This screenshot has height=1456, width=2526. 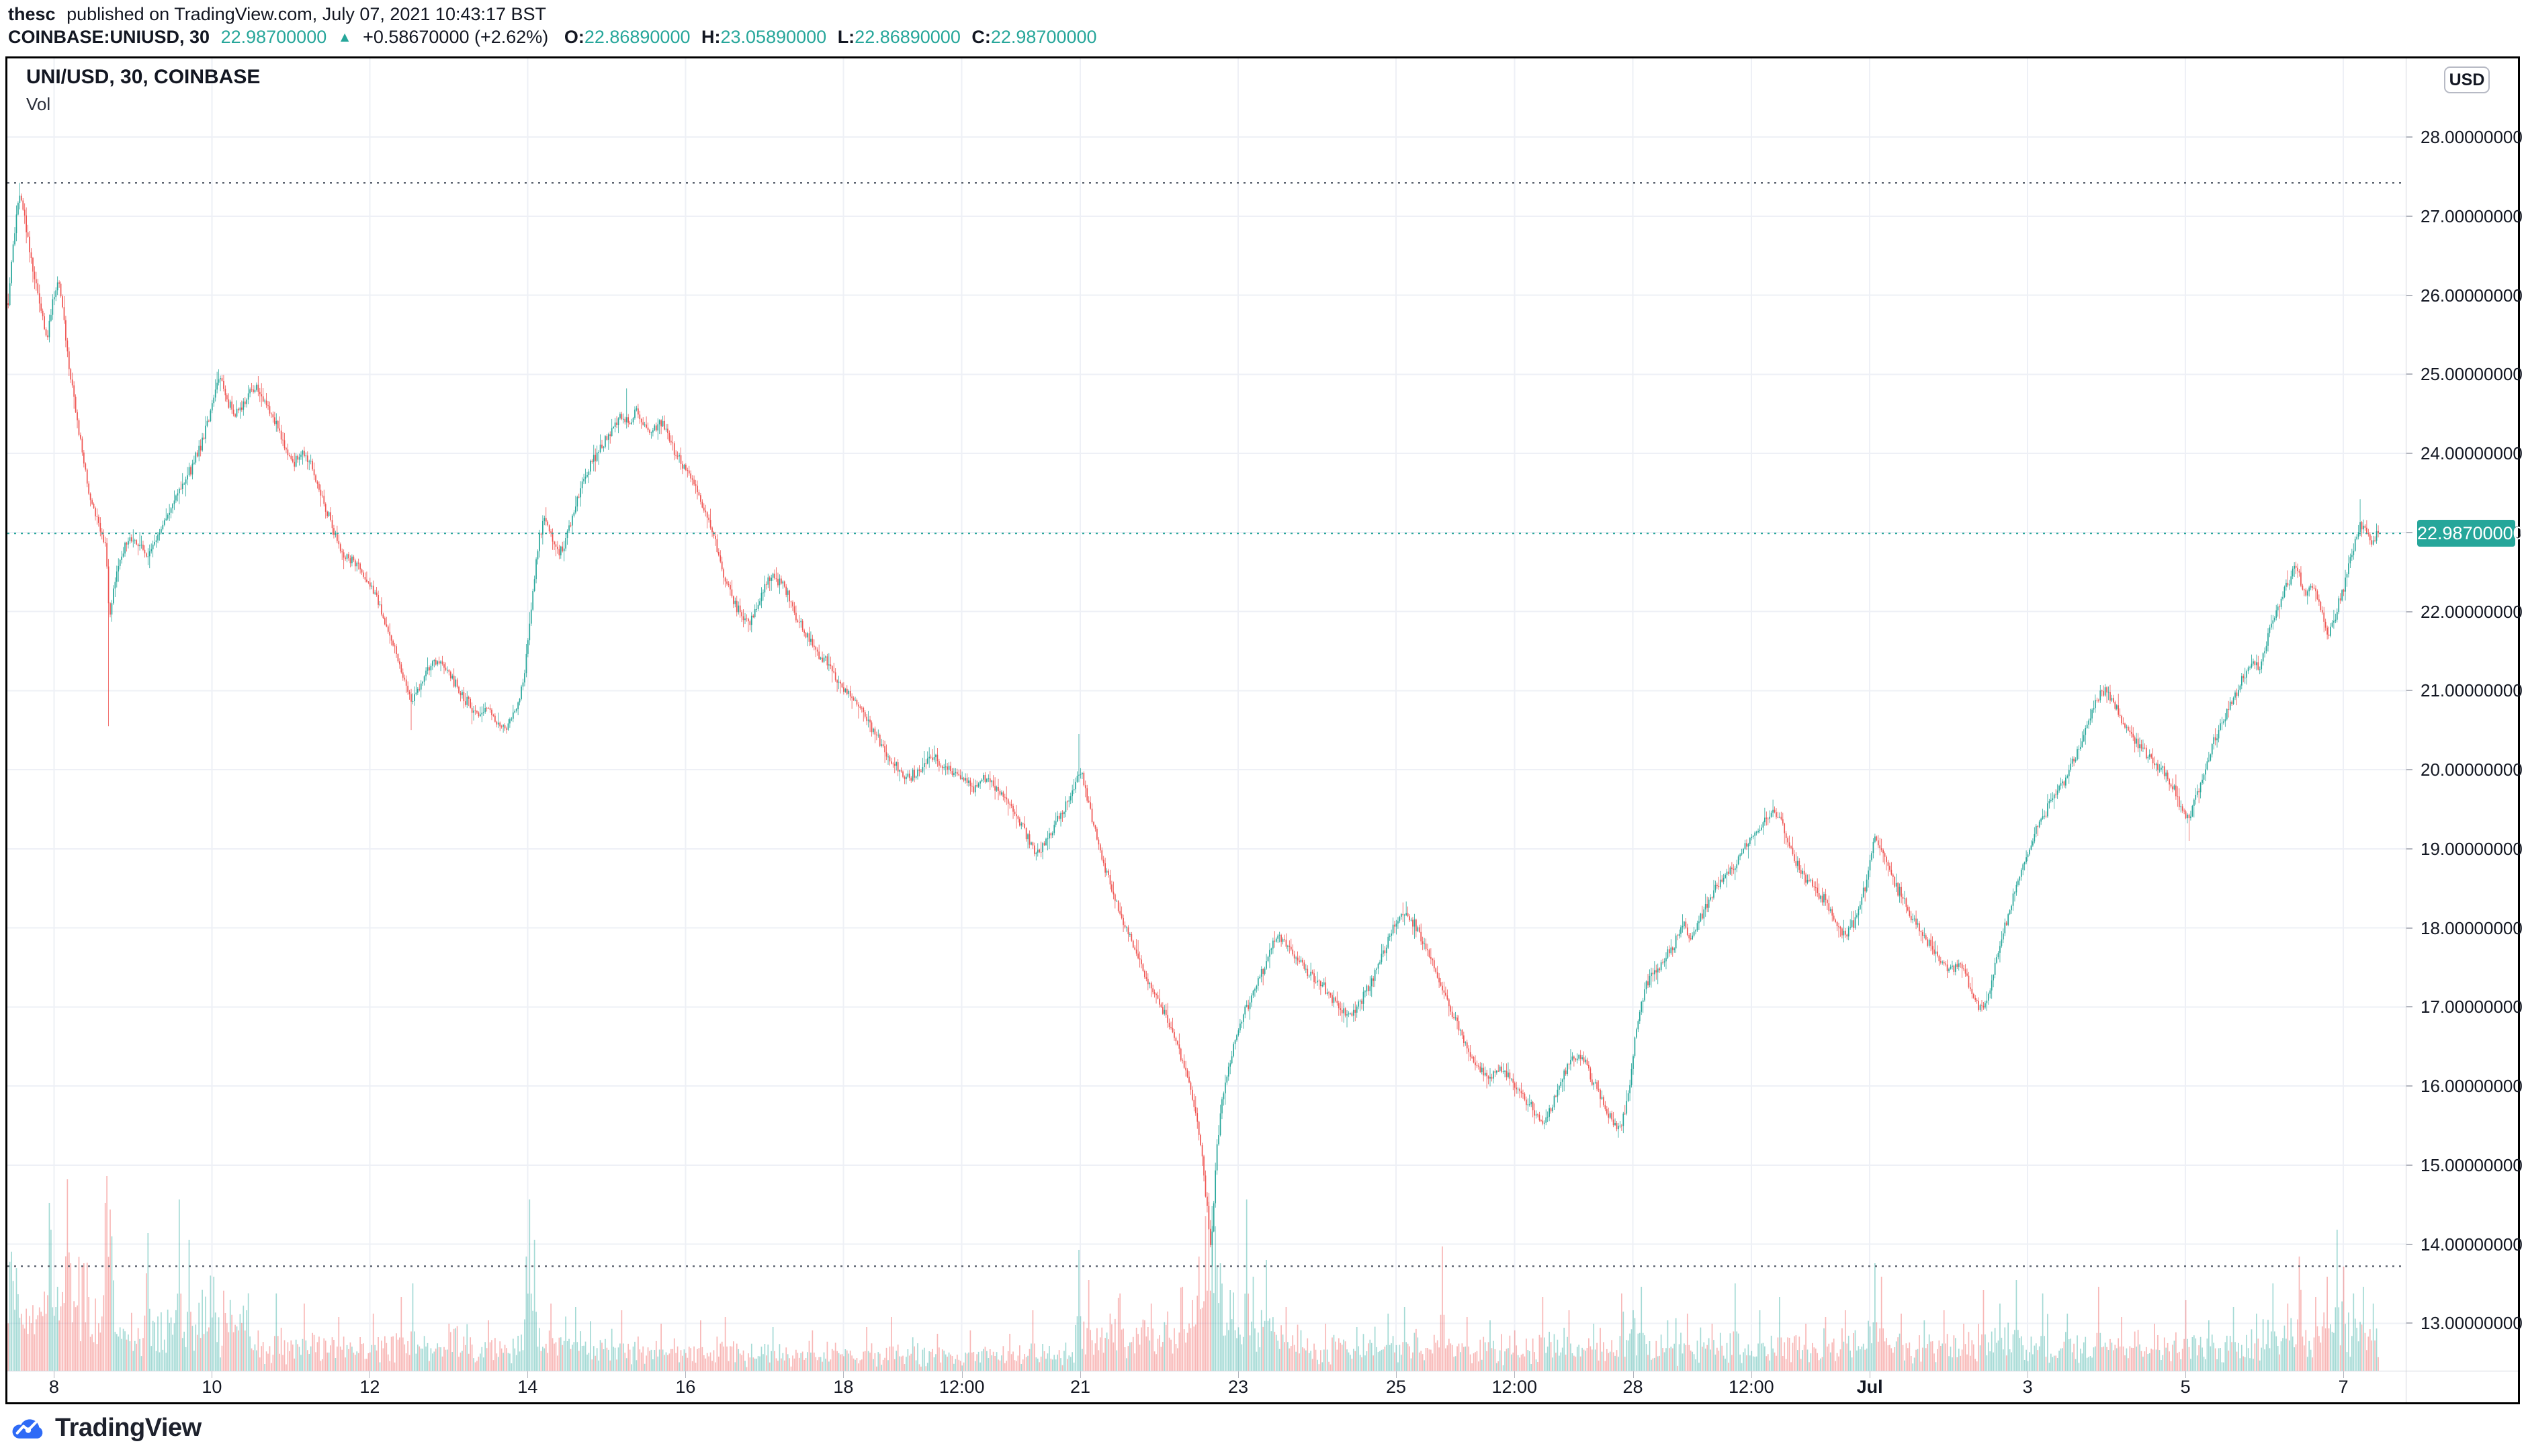 I want to click on tradingview-cloud-icon, so click(x=27, y=1429).